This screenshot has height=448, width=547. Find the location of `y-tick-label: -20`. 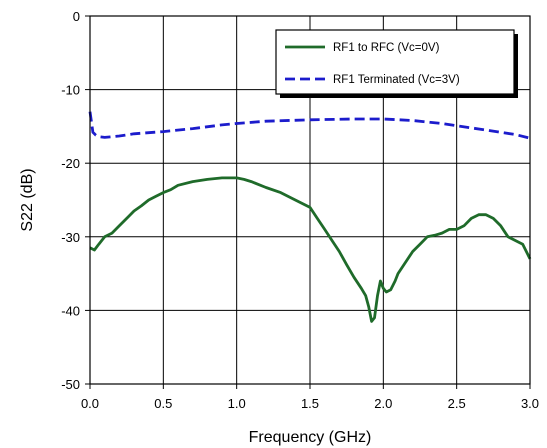

y-tick-label: -20 is located at coordinates (70, 163).